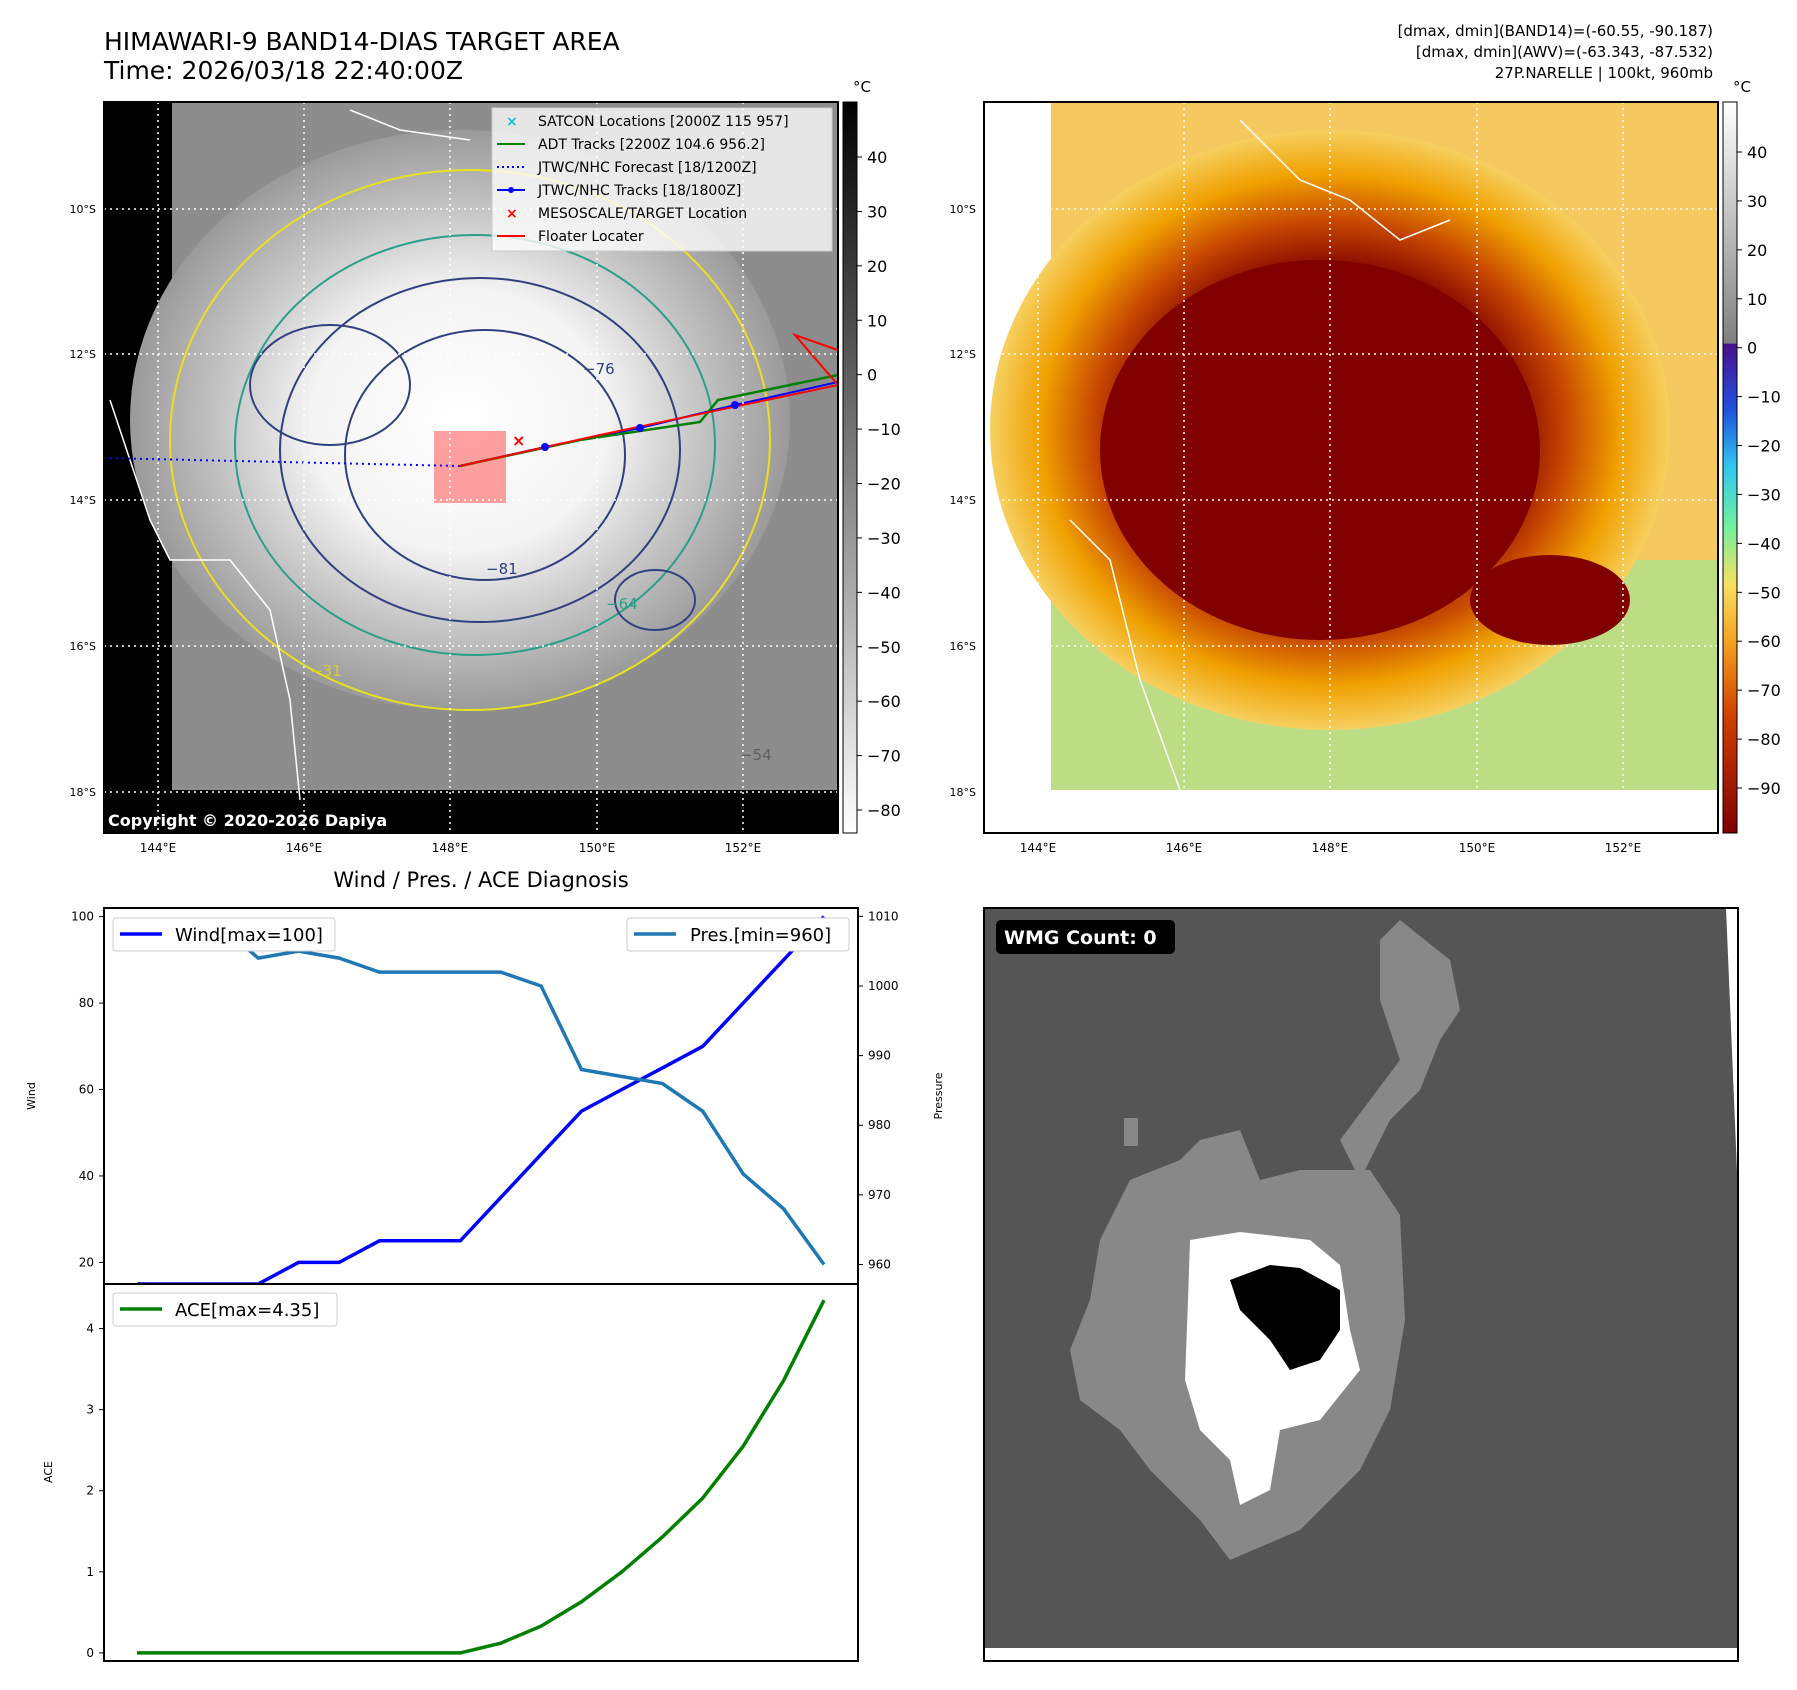 The height and width of the screenshot is (1690, 1797). Describe the element at coordinates (1757, 152) in the screenshot. I see `awv-colorbar-tick-label: 40` at that location.